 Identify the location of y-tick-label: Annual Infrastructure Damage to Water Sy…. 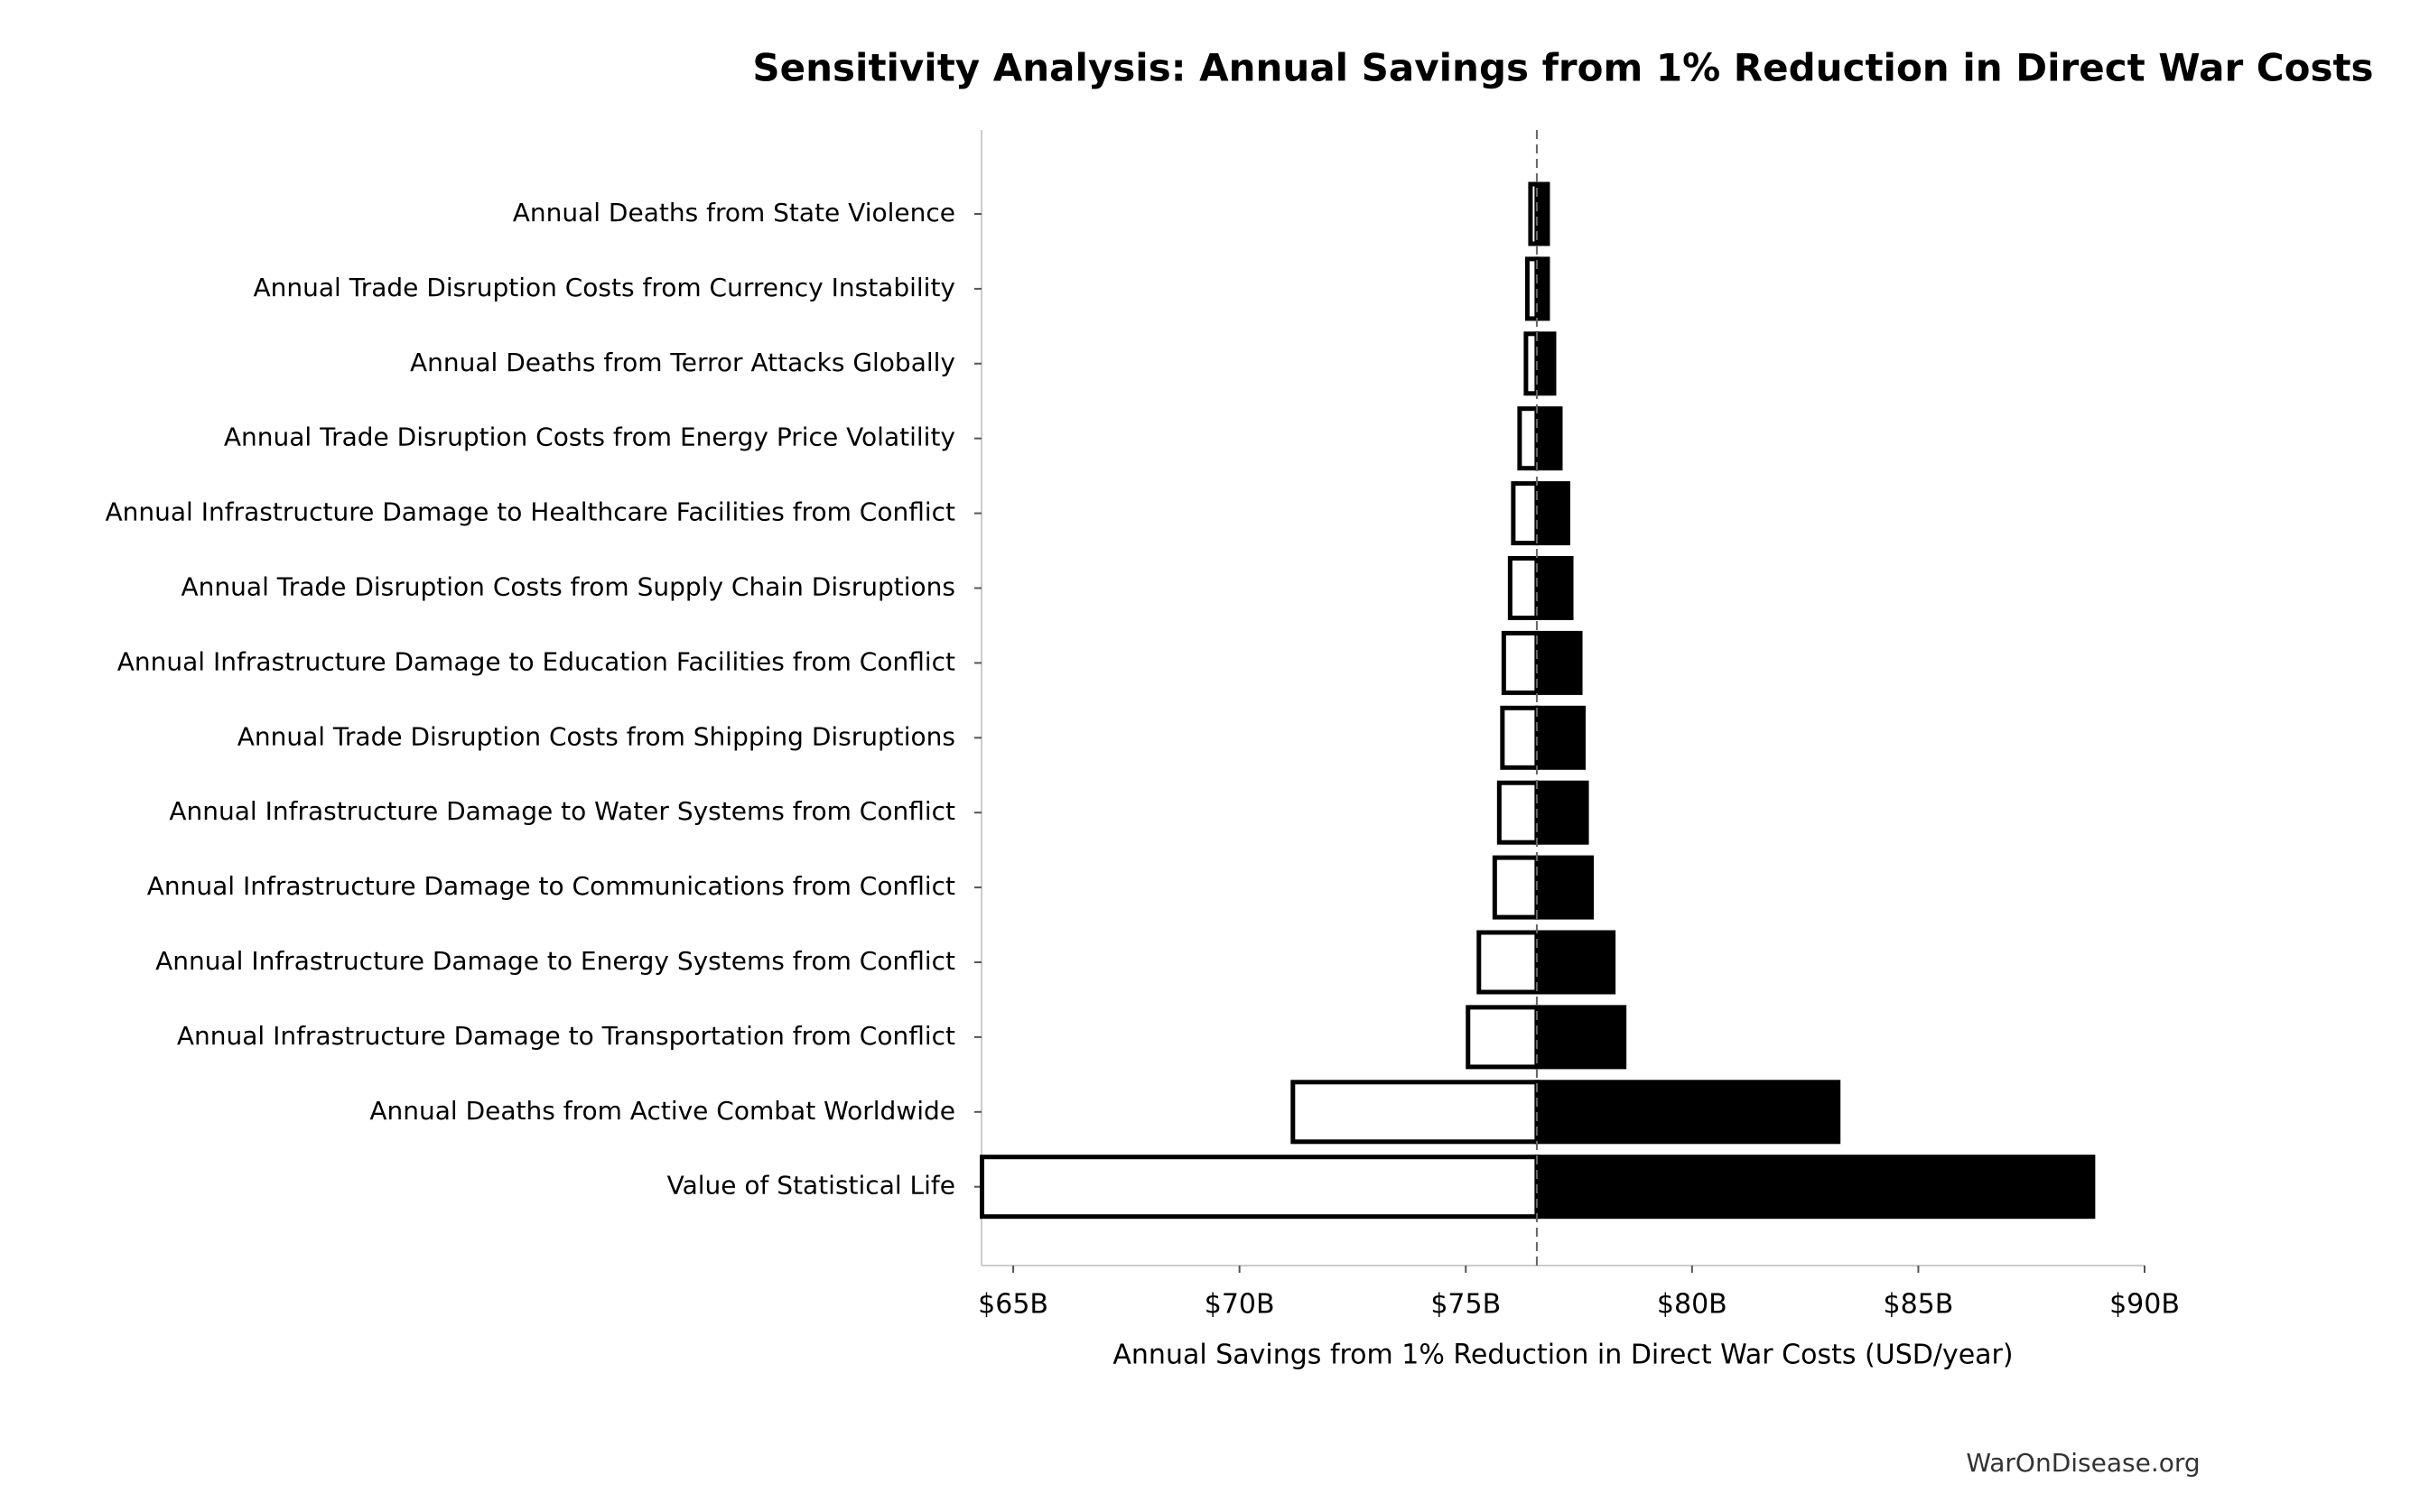
(562, 811).